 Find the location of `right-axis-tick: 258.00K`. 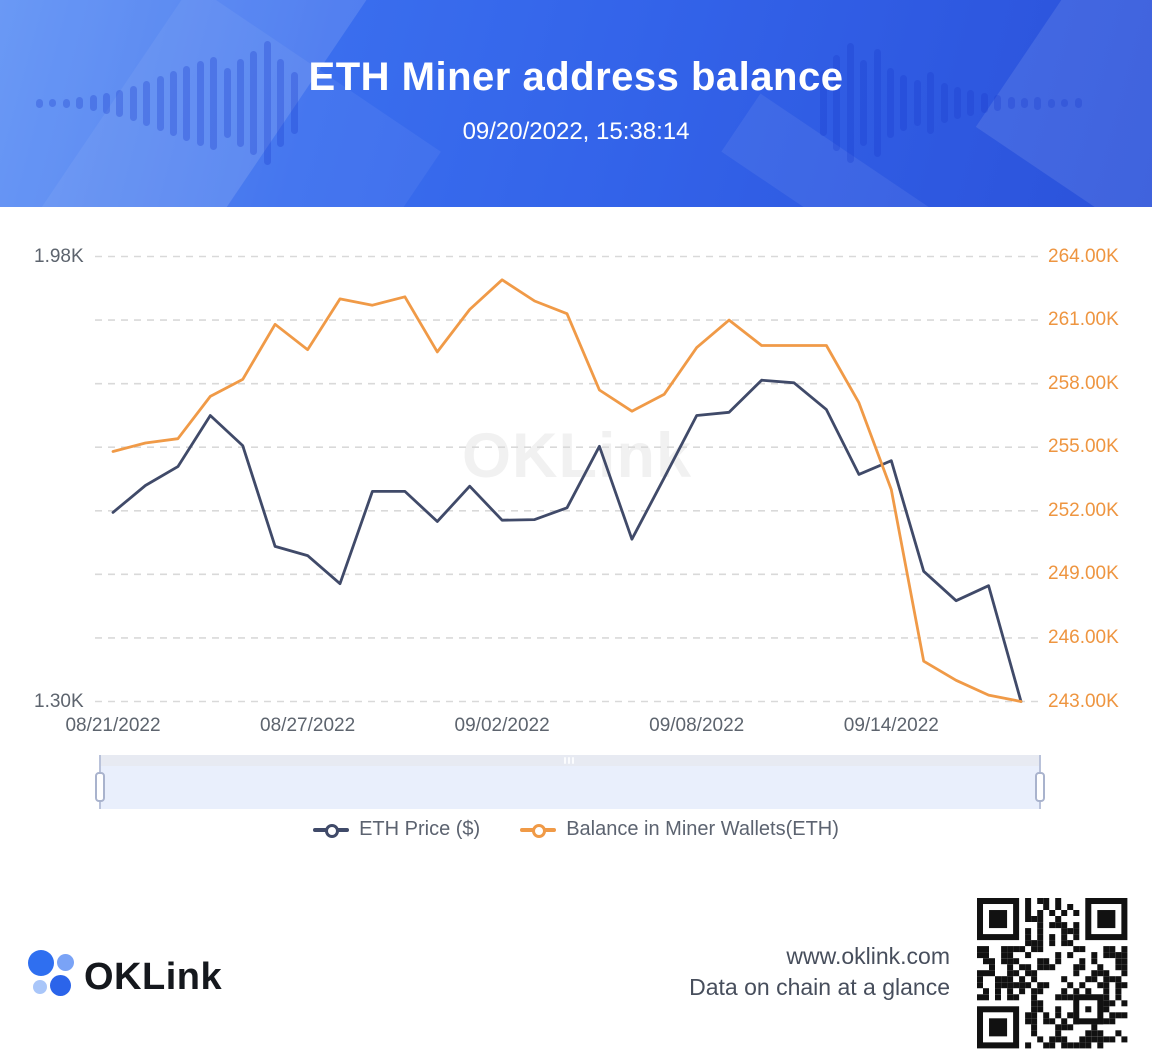

right-axis-tick: 258.00K is located at coordinates (1083, 383).